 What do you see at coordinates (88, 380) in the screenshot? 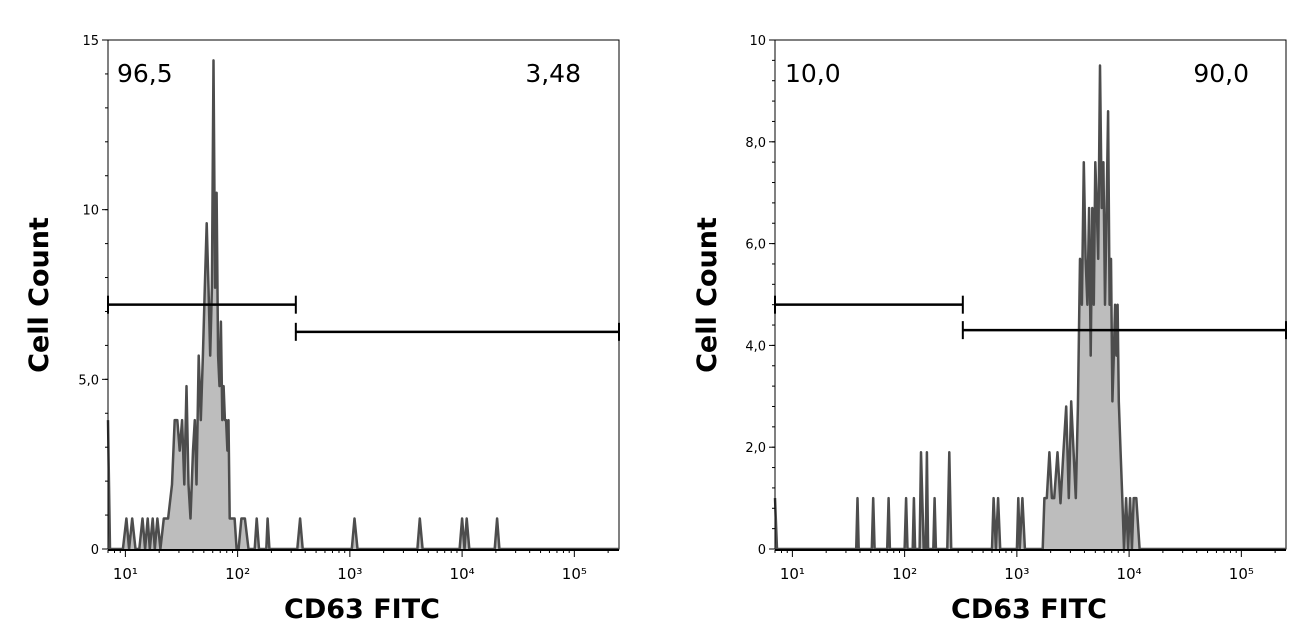
I see `y-tick-label: 5,0` at bounding box center [88, 380].